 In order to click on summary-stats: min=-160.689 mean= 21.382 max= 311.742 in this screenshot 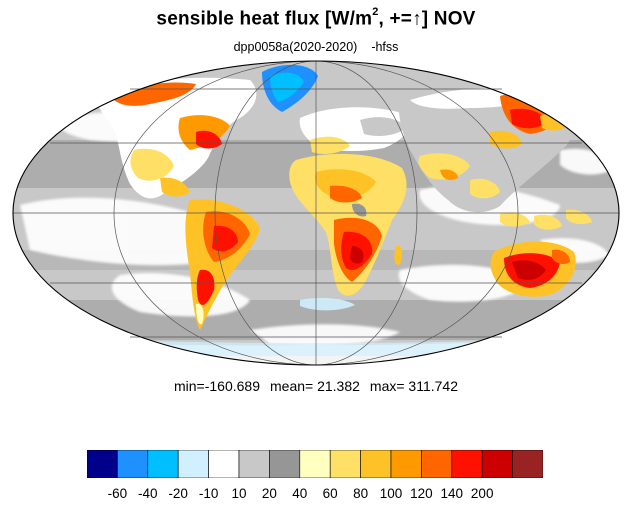, I will do `click(316, 386)`.